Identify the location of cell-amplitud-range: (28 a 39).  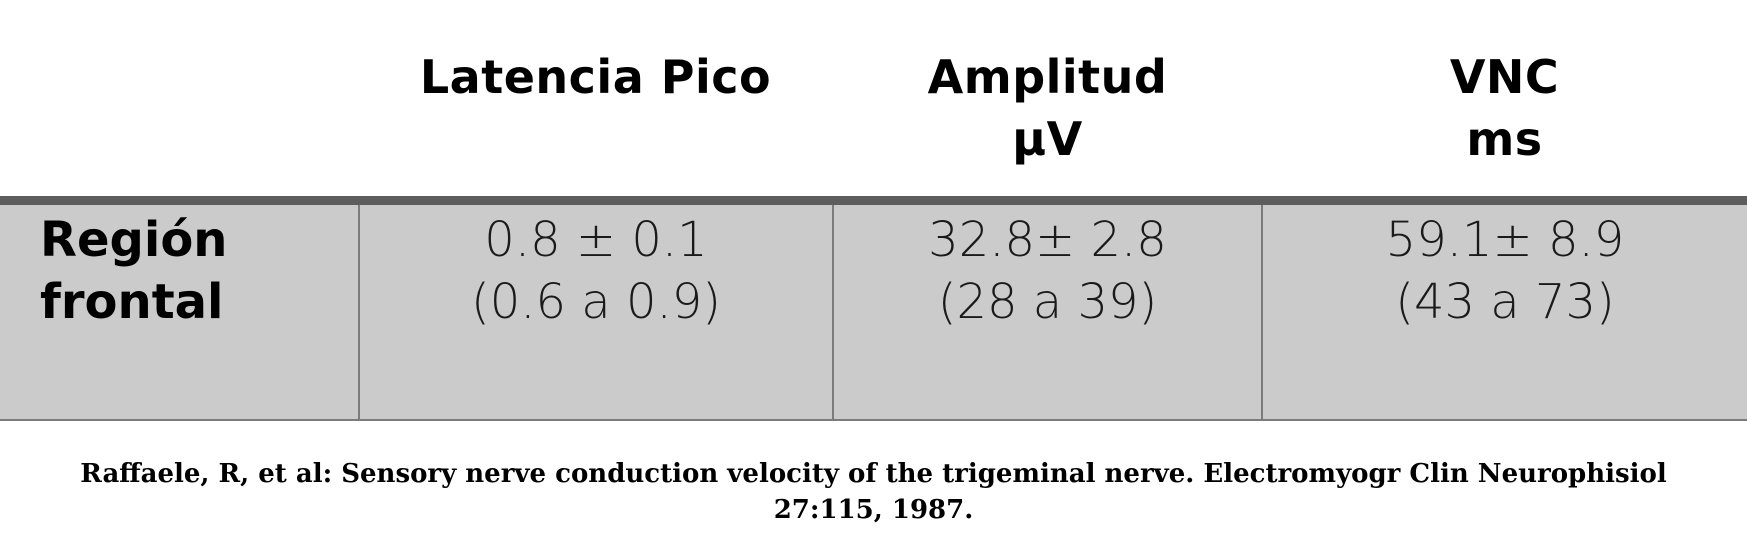
(1047, 302).